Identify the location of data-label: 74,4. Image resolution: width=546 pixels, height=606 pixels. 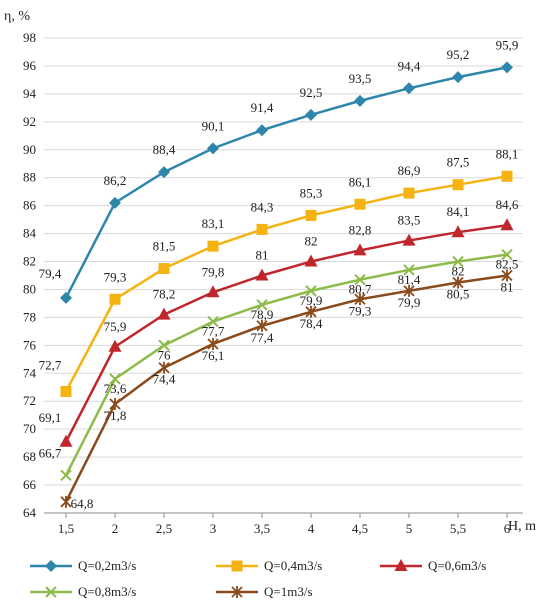
(164, 379).